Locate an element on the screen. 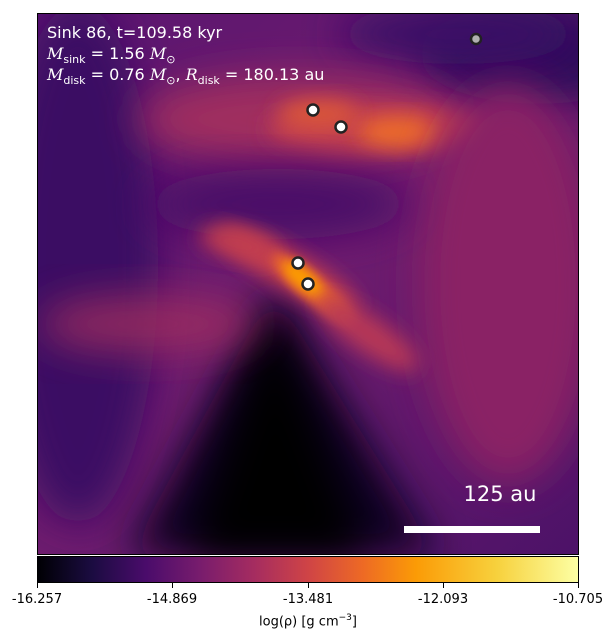 The image size is (615, 644). colorbar-label: log(ρ) [g cm−3] is located at coordinates (308, 621).